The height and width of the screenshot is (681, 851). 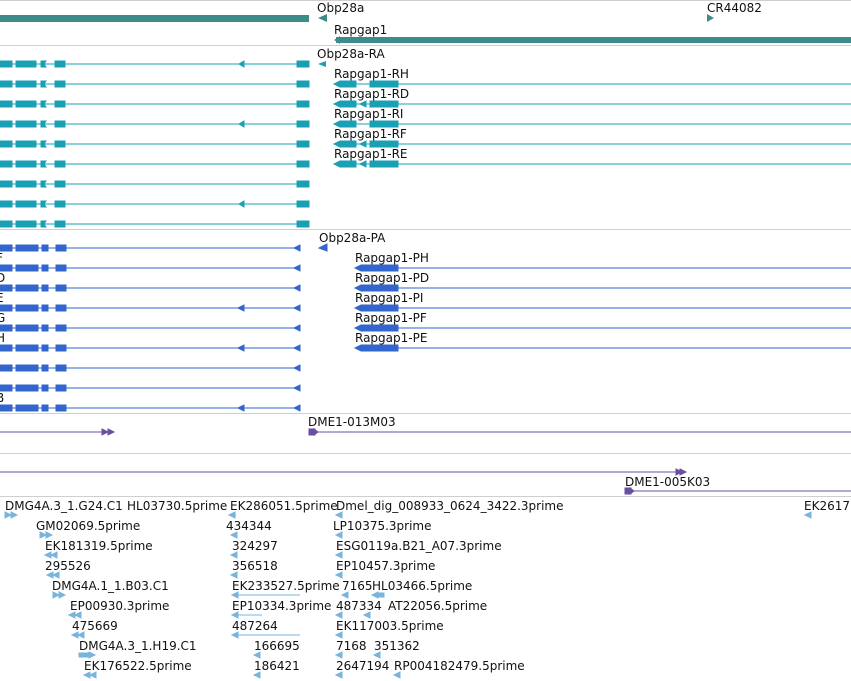 I want to click on est-label: RP004182479.5prime, so click(x=459, y=666).